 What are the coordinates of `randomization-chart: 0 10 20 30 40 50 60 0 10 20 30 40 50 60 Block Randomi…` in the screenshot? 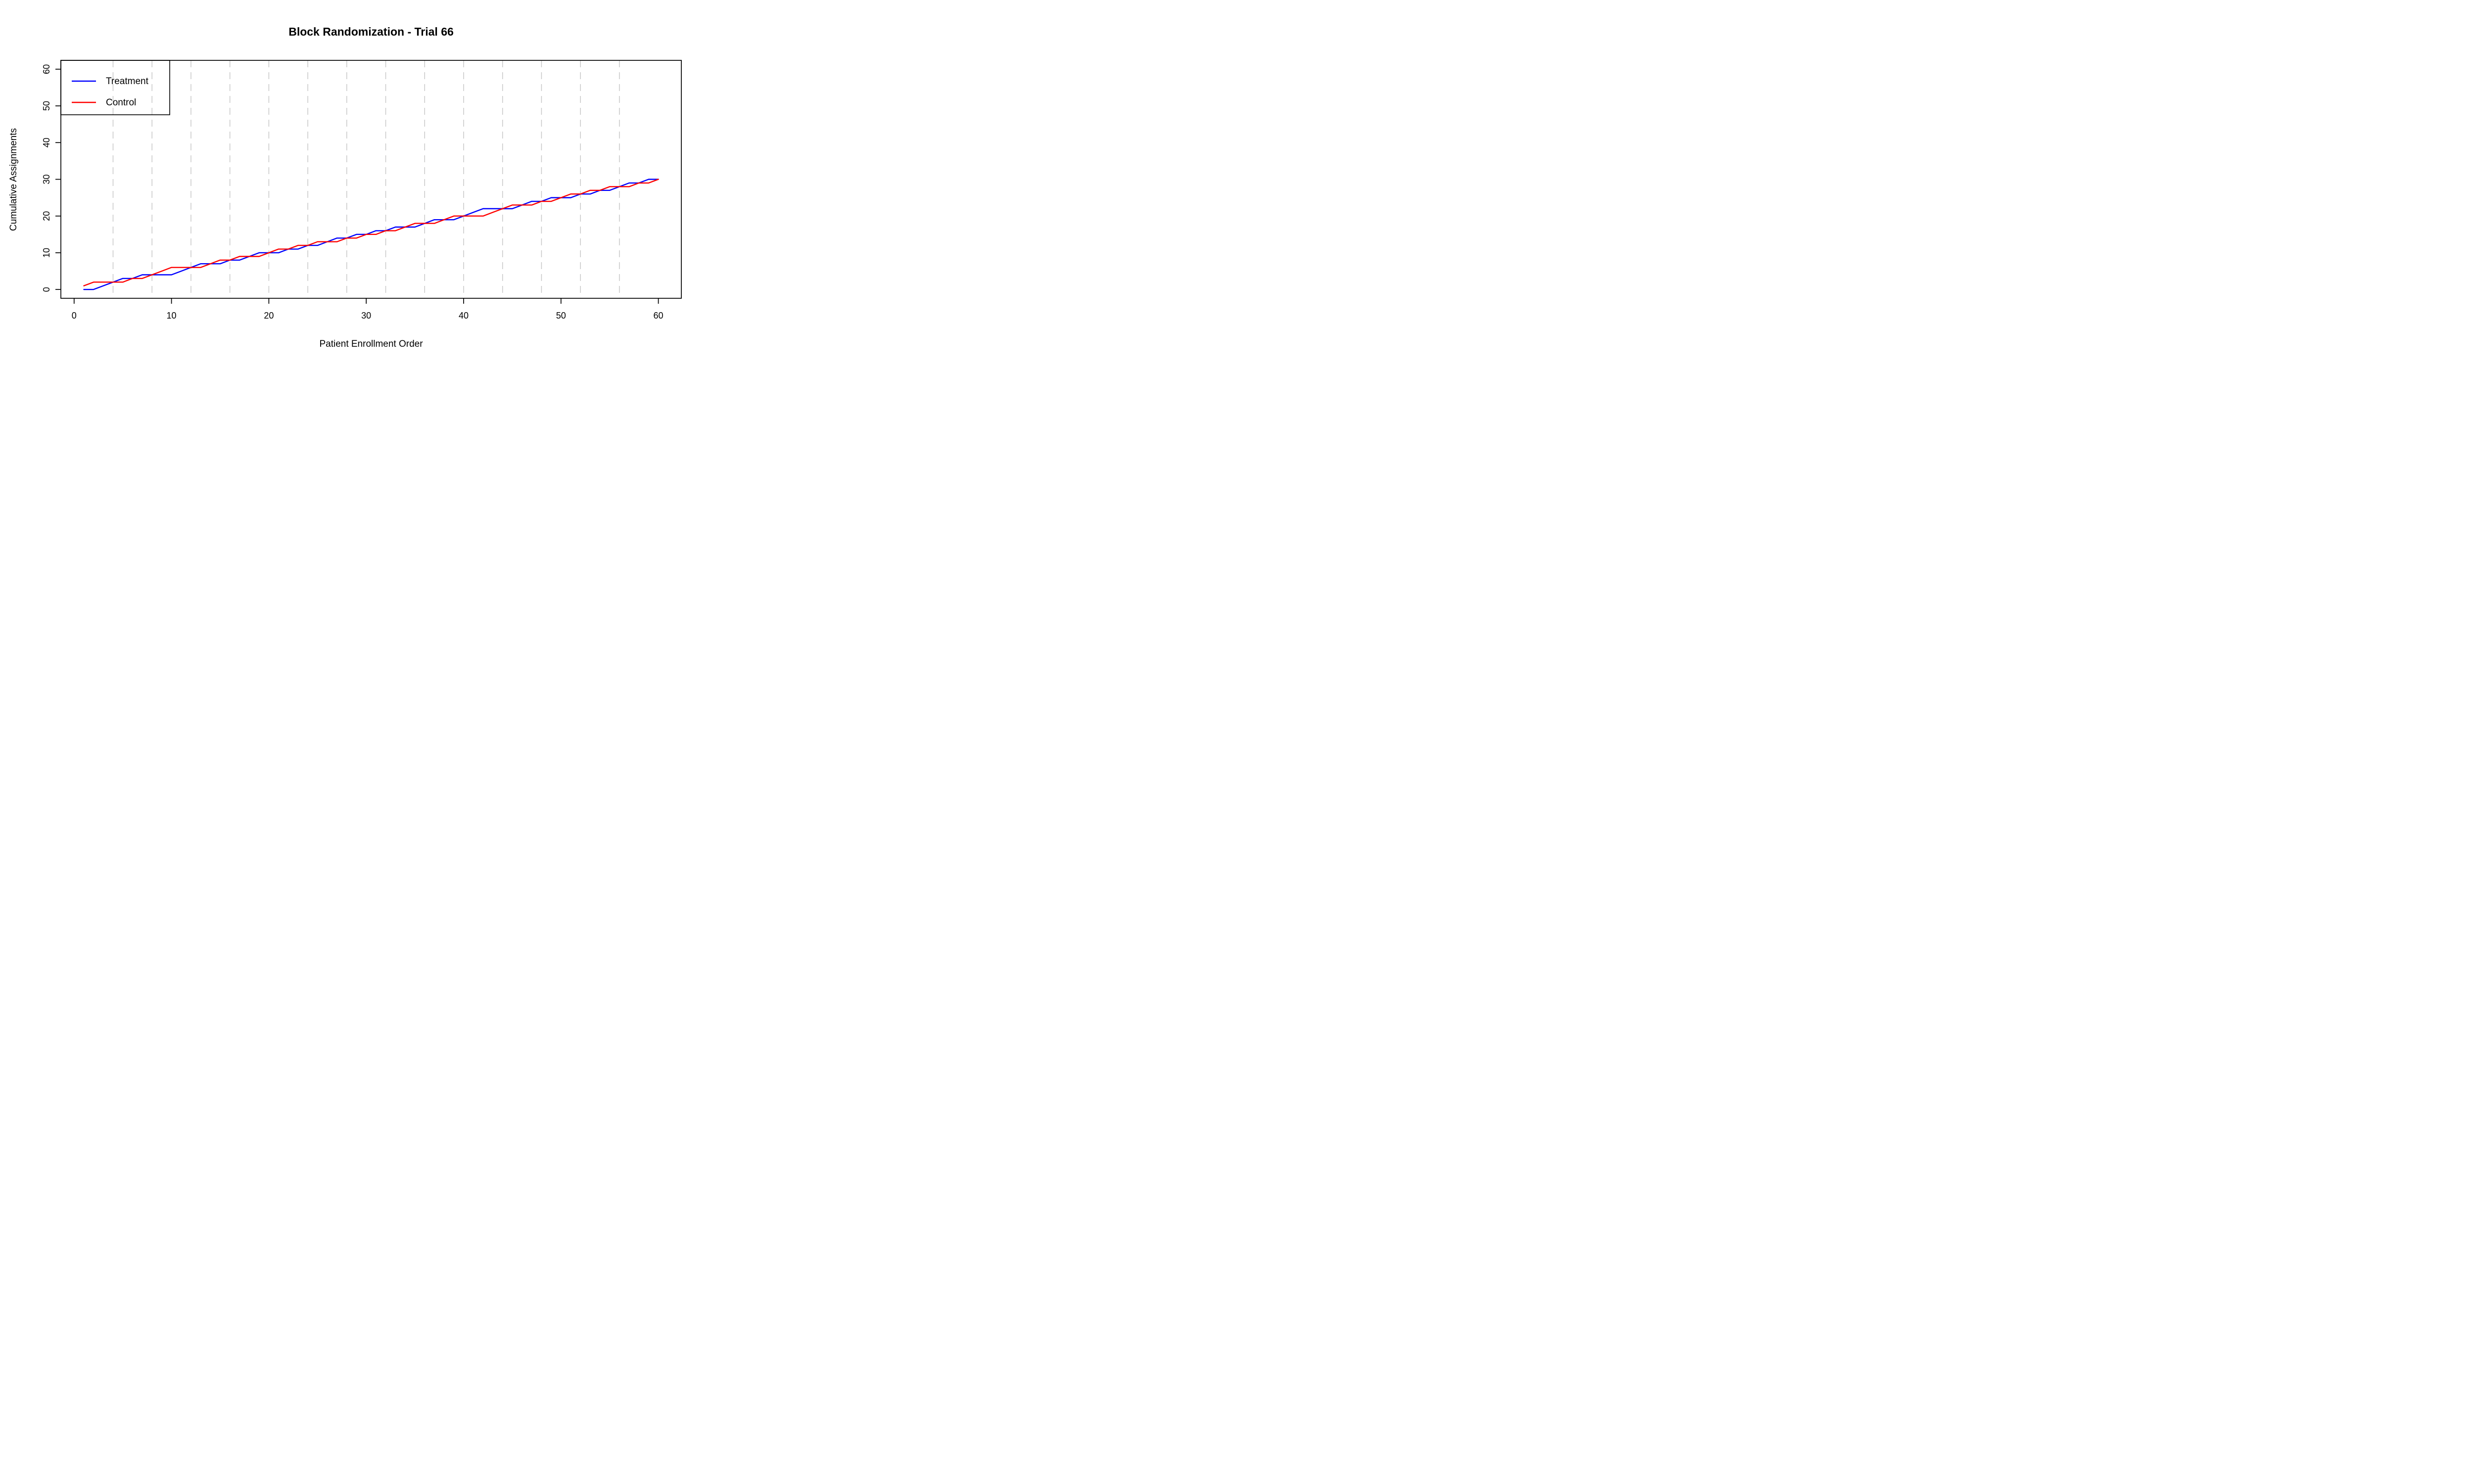 It's located at (345, 187).